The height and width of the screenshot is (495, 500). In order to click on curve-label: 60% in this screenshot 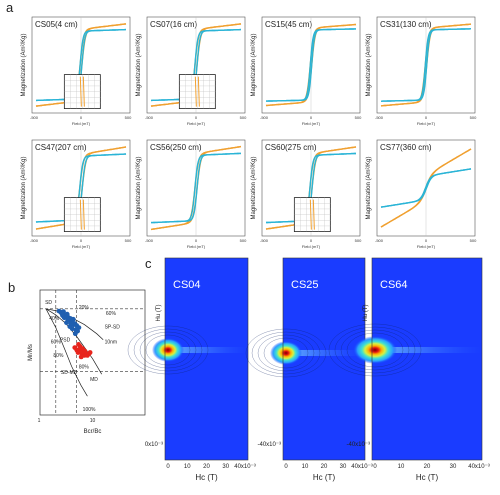, I will do `click(56, 342)`.